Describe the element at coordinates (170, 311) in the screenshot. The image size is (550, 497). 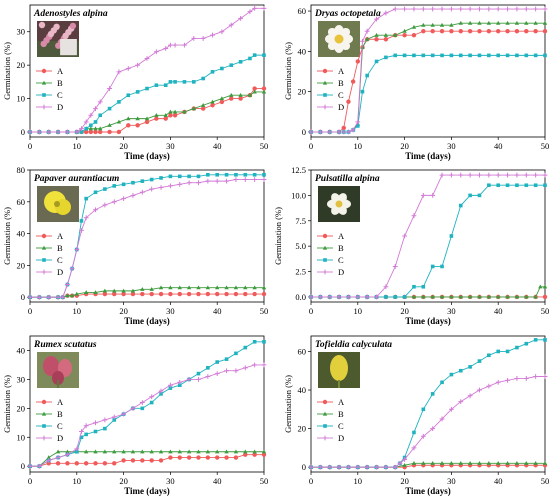
I see `x-tick-label: 30` at that location.